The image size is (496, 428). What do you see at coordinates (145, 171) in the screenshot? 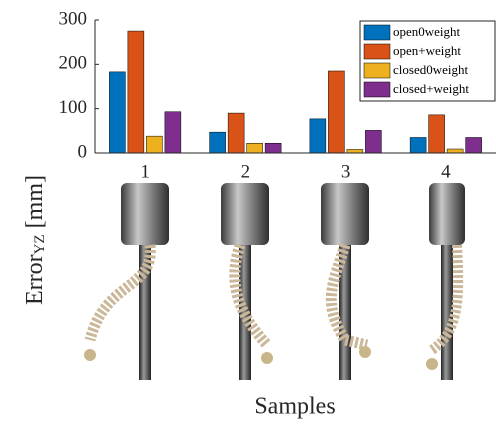
I see `x-tick-label: 1` at bounding box center [145, 171].